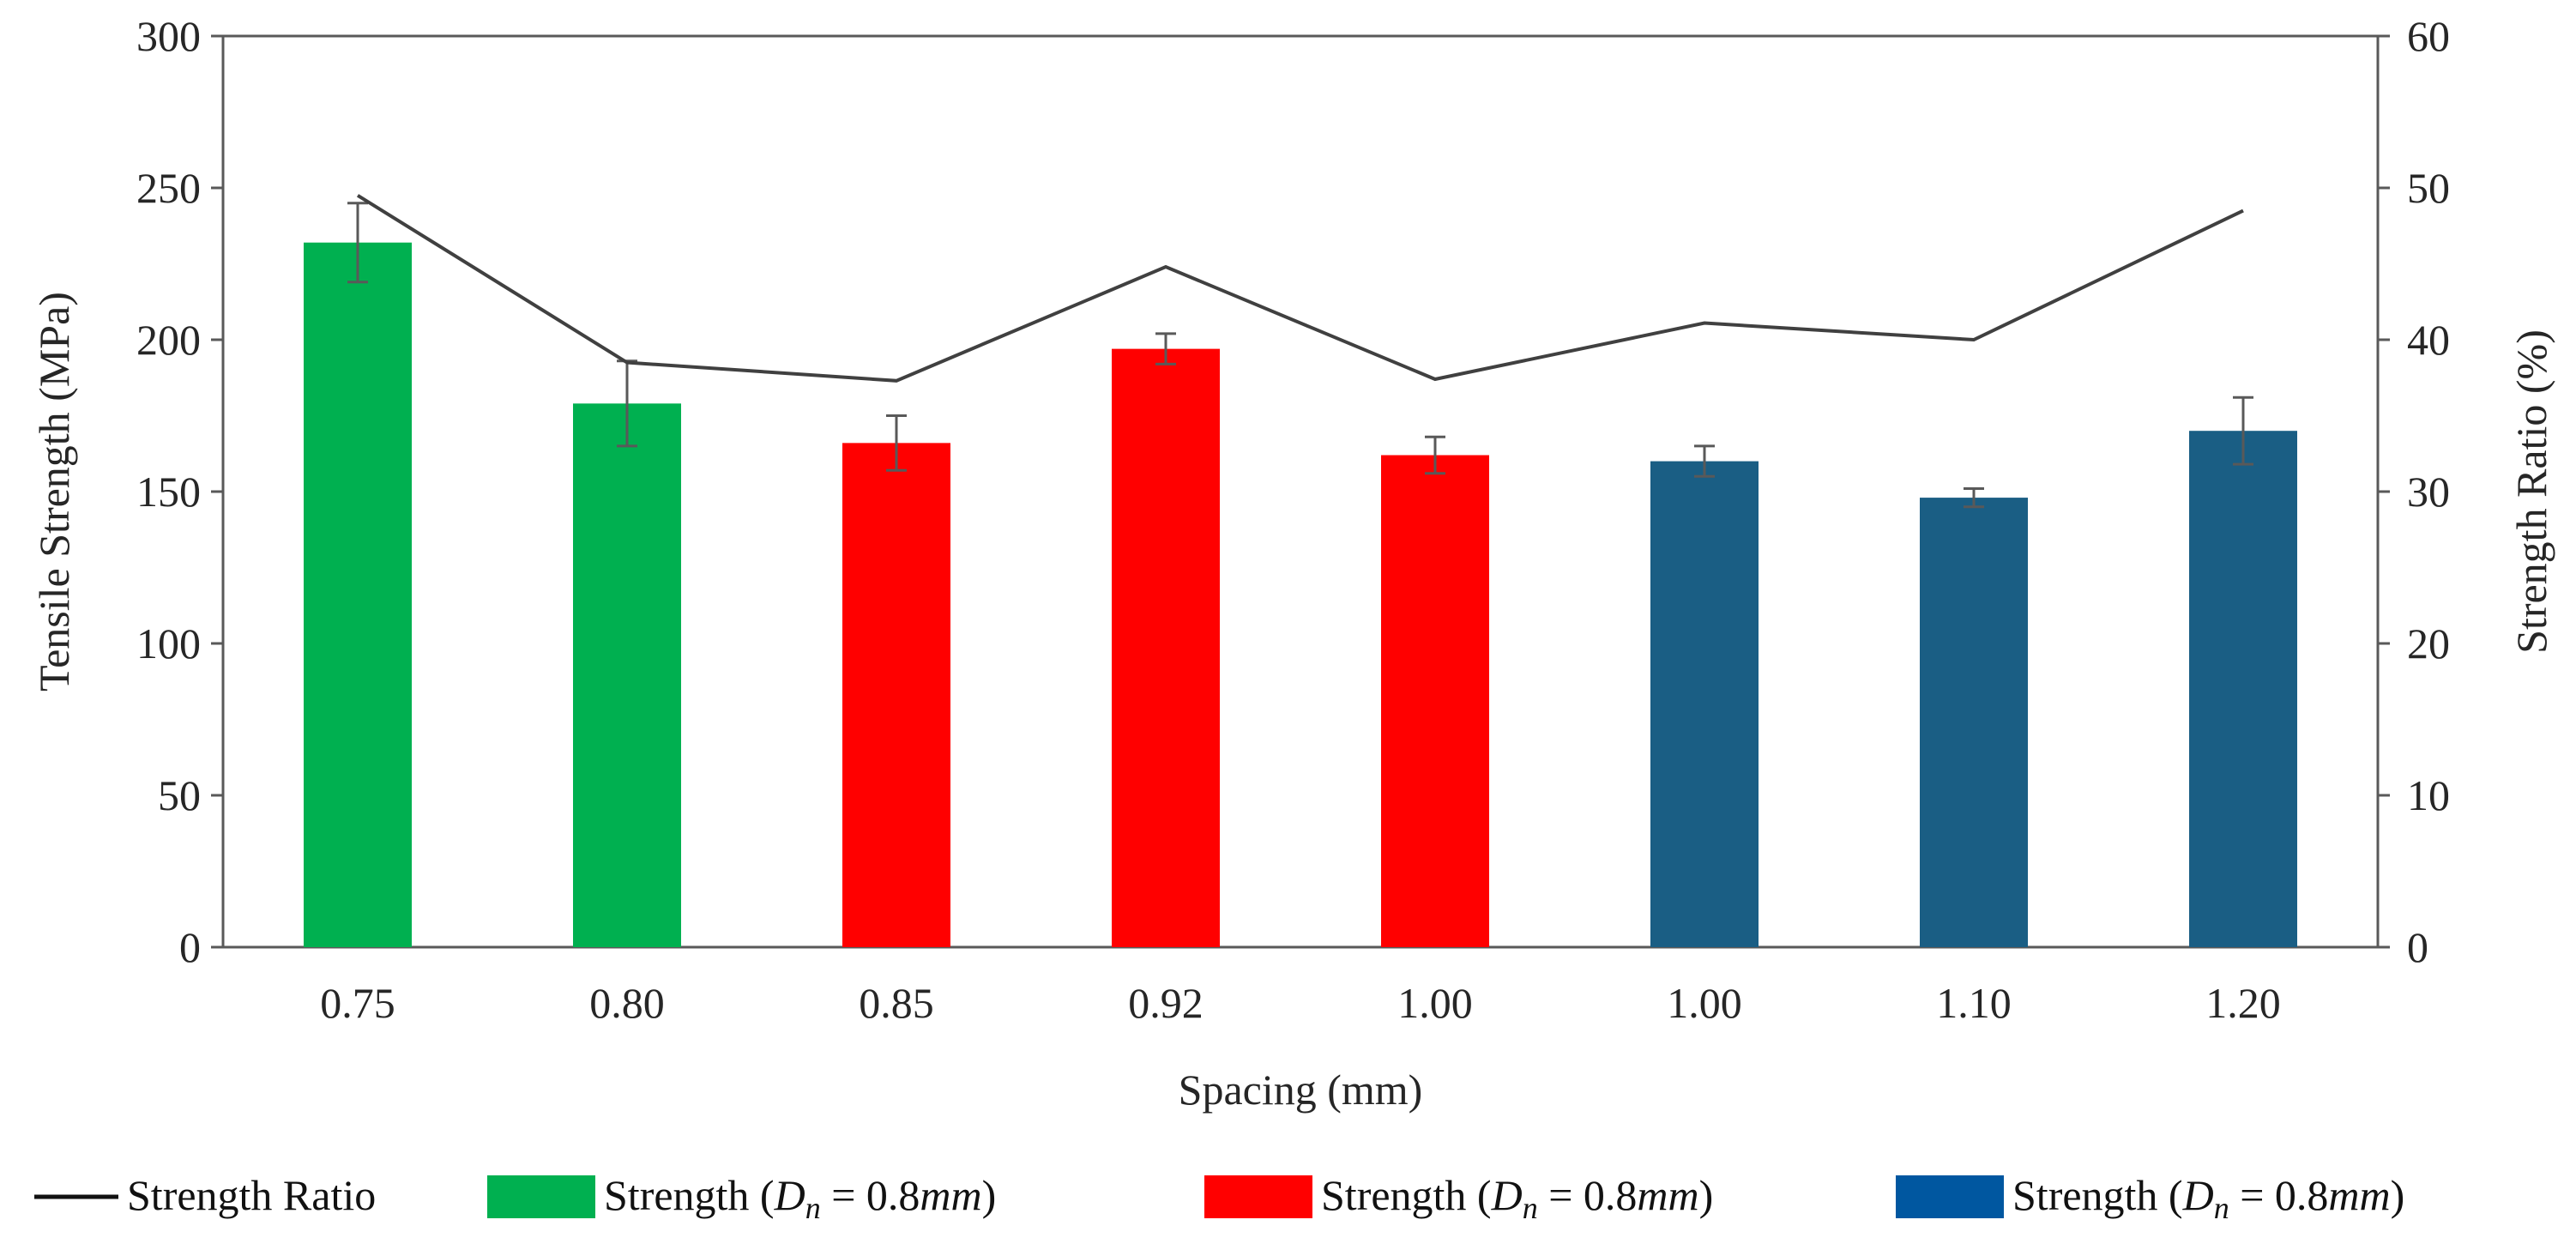  What do you see at coordinates (1300, 288) in the screenshot?
I see `strength-ratio-line` at bounding box center [1300, 288].